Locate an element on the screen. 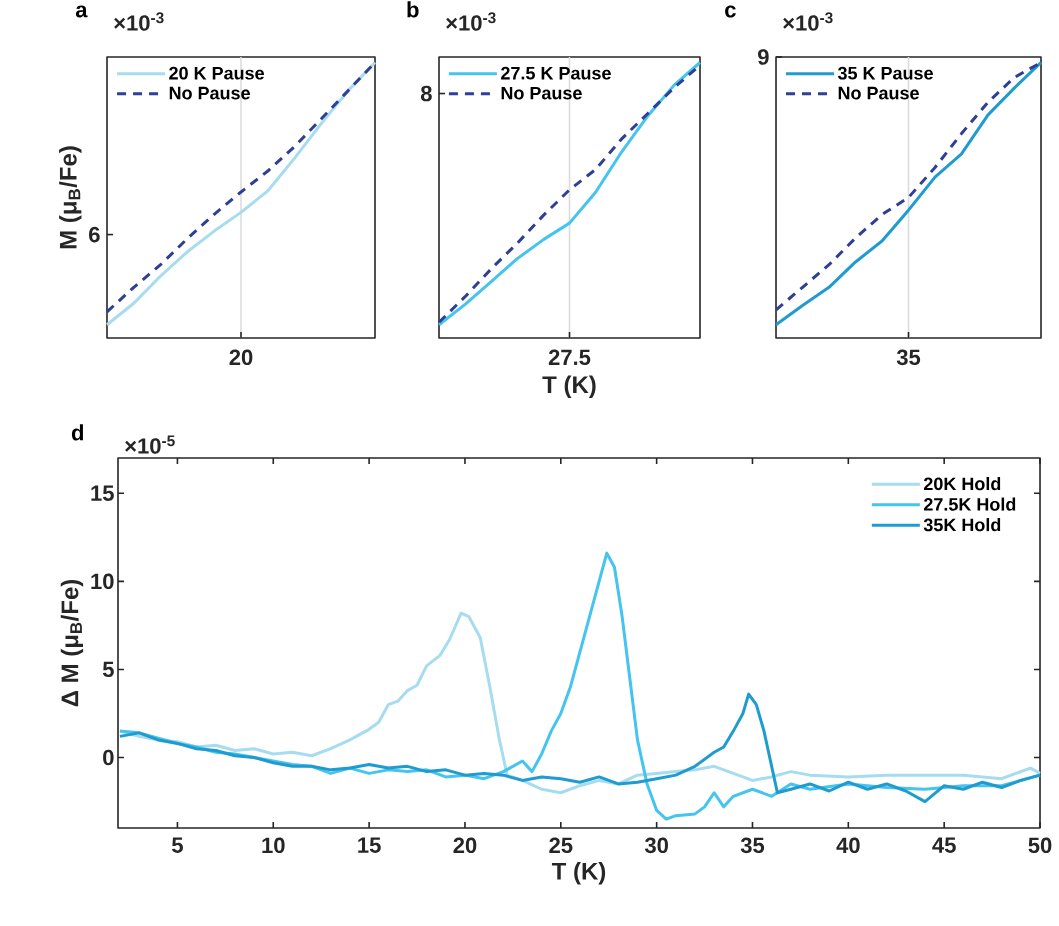  y-tick-label: 15 is located at coordinates (102, 493).